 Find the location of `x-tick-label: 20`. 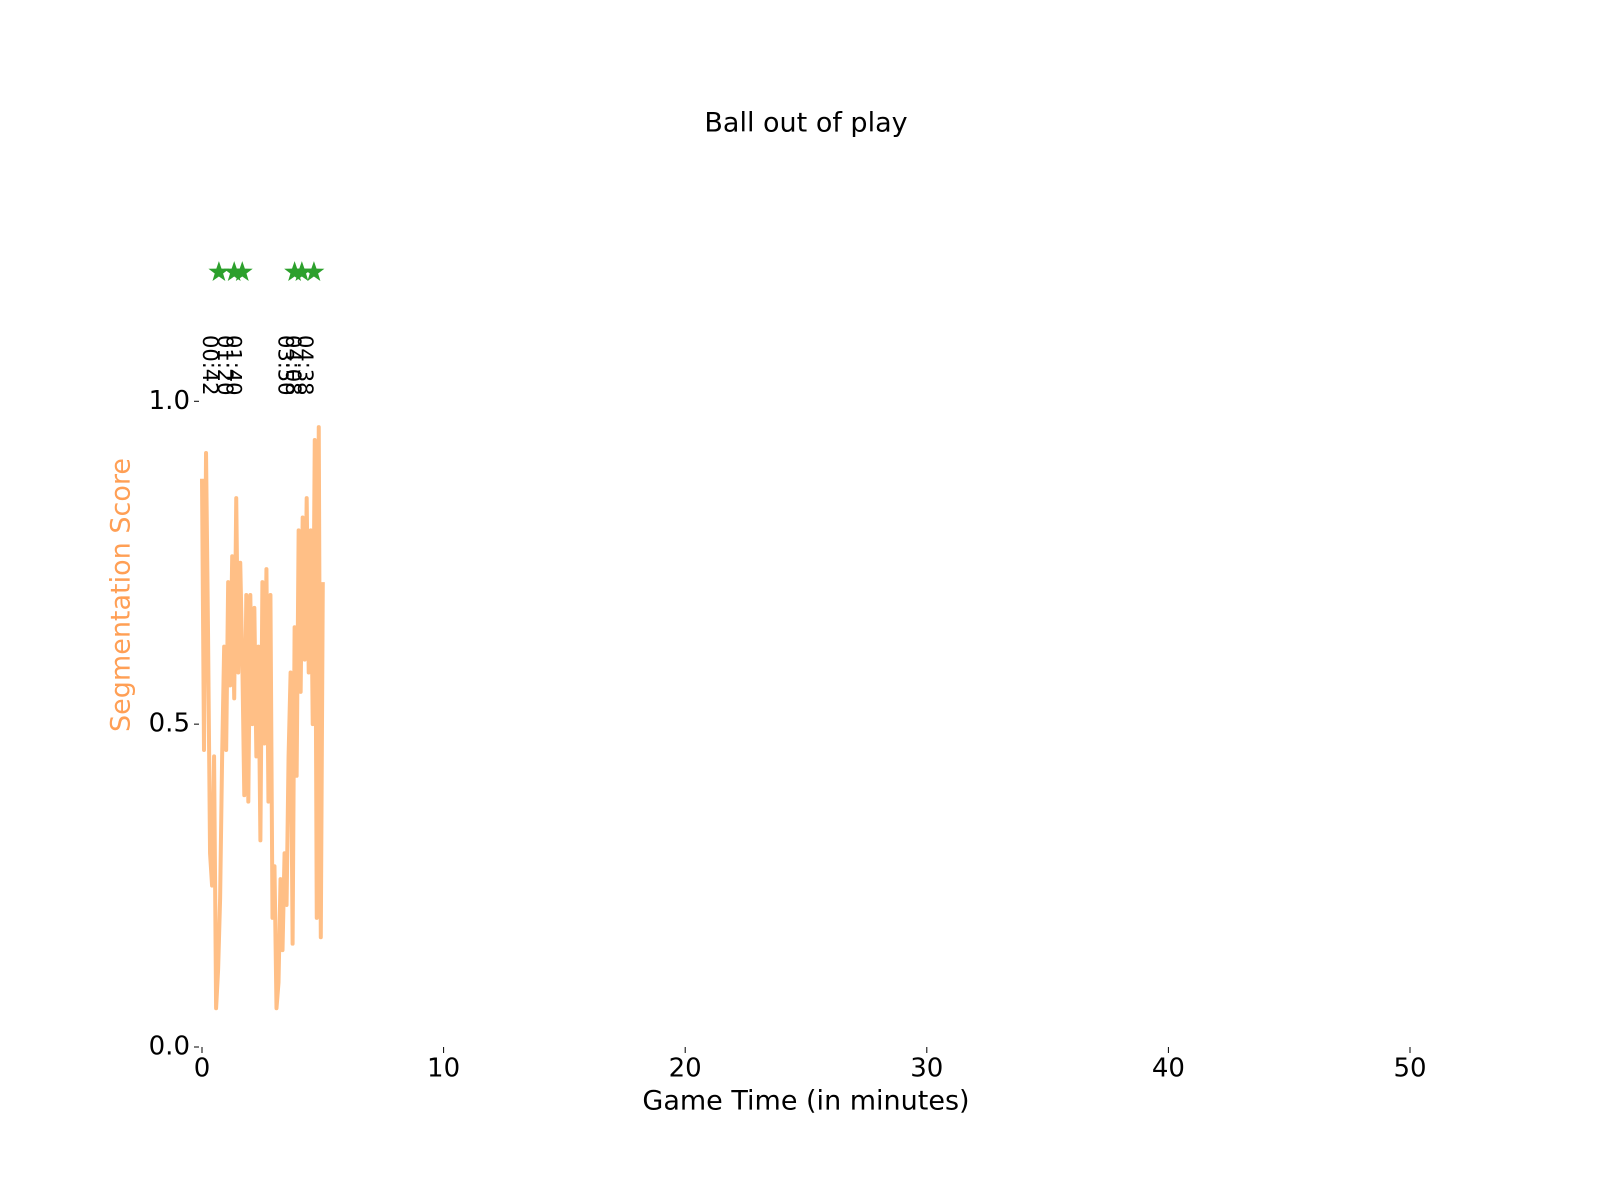

x-tick-label: 20 is located at coordinates (685, 1069).